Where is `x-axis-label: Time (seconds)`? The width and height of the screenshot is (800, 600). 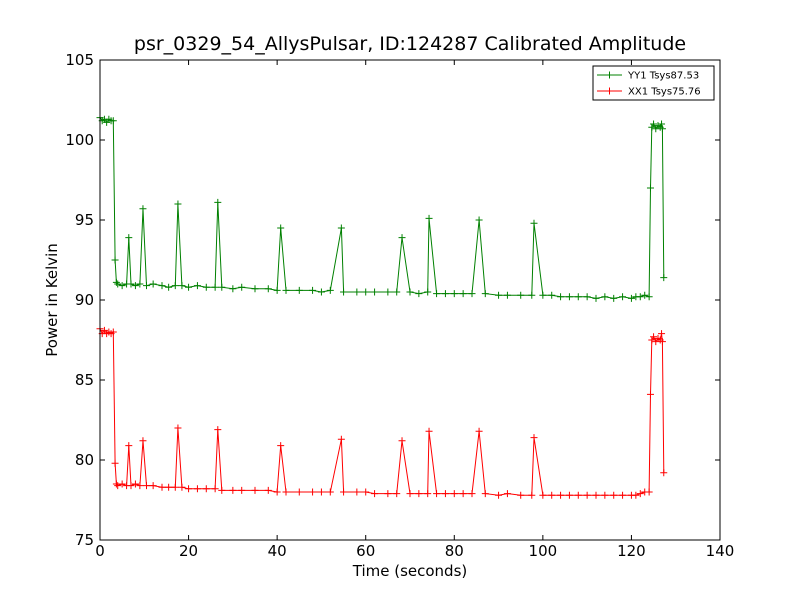 x-axis-label: Time (seconds) is located at coordinates (410, 571).